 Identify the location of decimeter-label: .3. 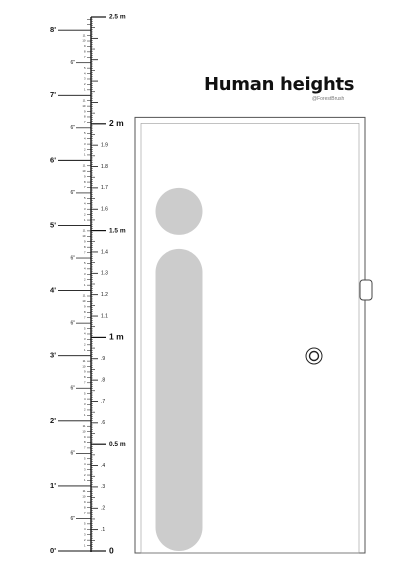
(103, 487).